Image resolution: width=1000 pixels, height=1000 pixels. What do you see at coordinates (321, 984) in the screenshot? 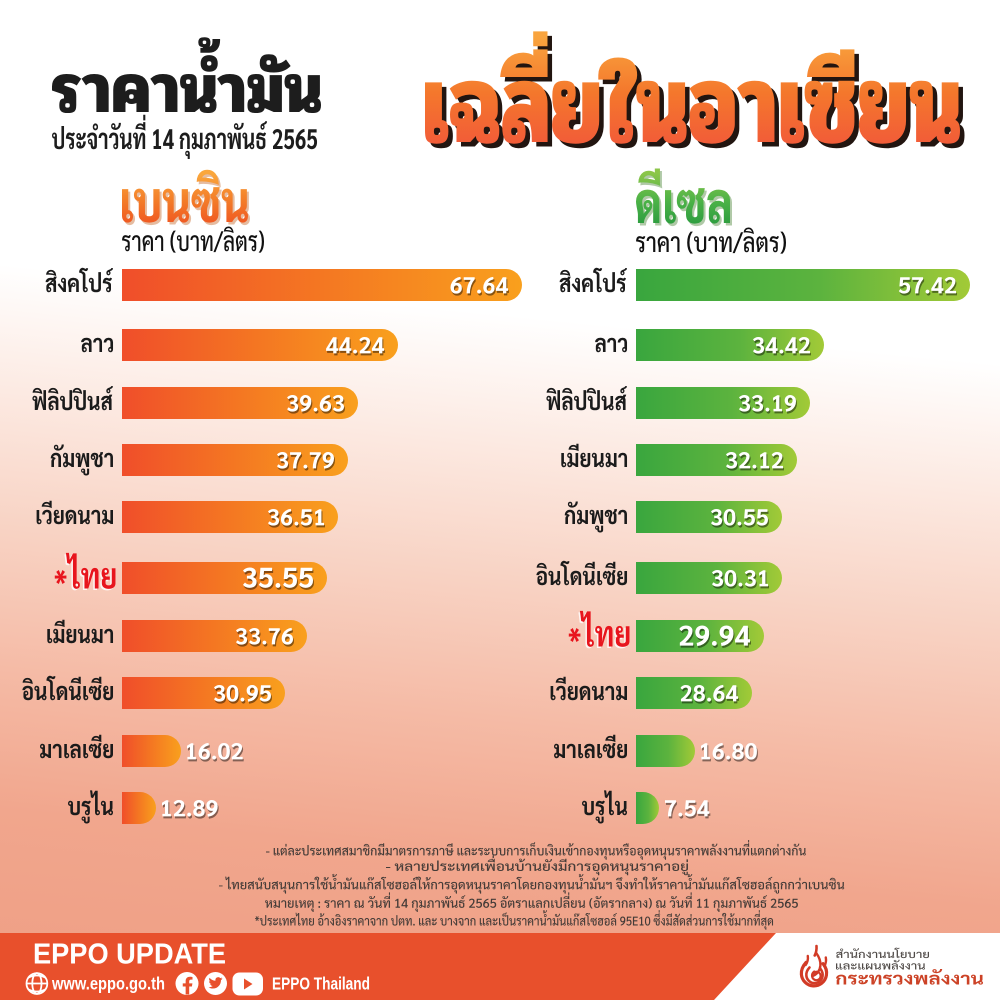
I see `svg-text: EPPO Thailand` at bounding box center [321, 984].